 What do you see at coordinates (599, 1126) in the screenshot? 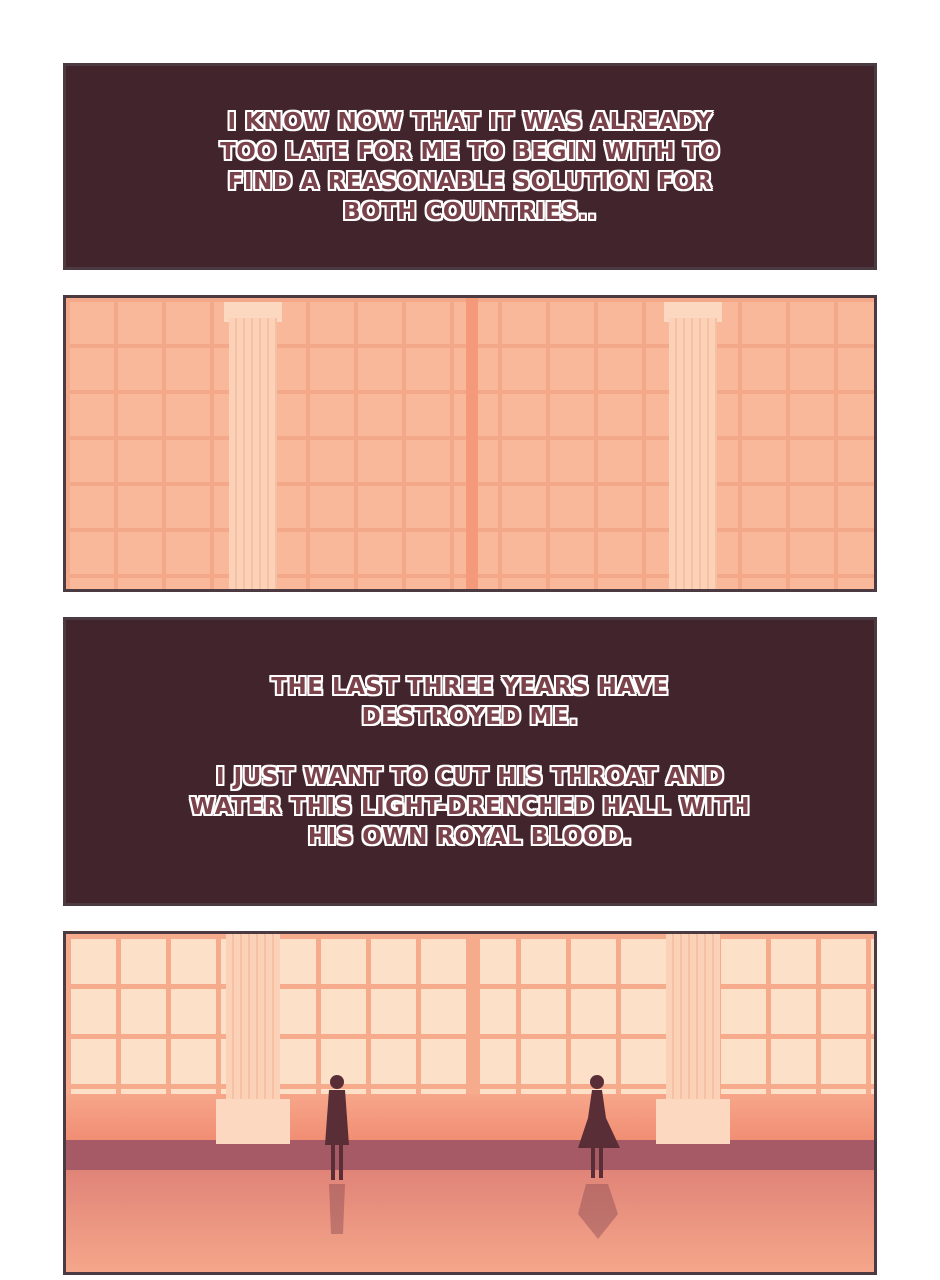
I see `figure-right` at bounding box center [599, 1126].